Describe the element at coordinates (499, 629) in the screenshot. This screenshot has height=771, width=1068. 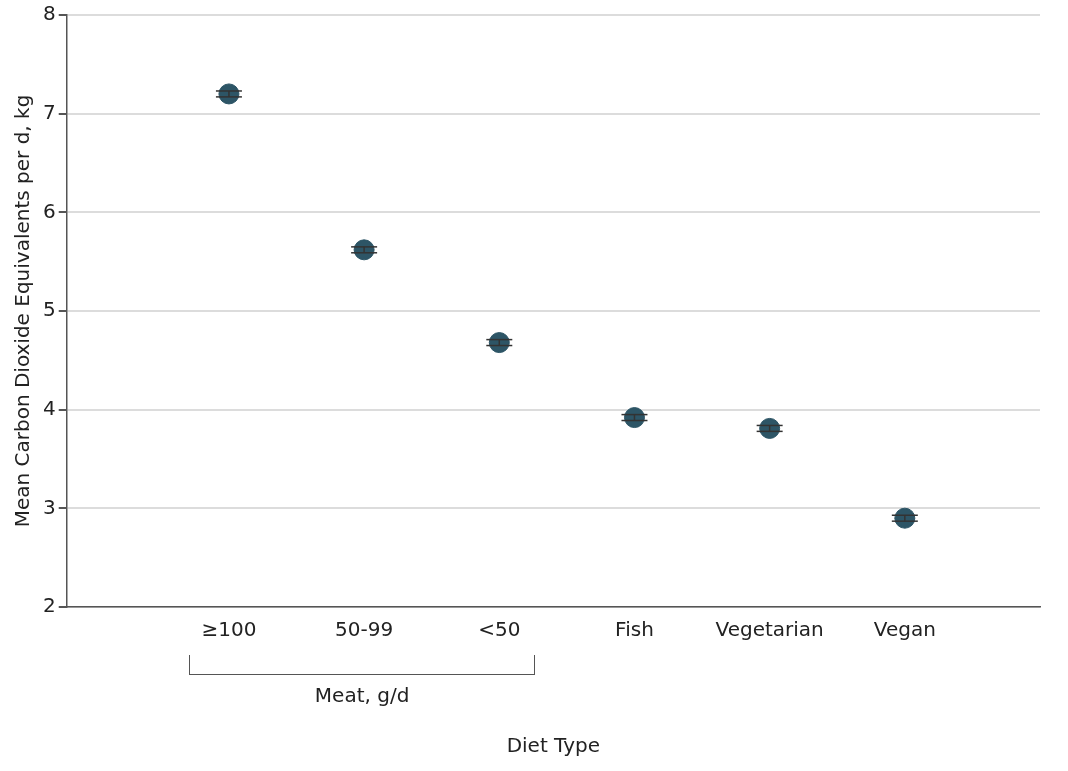
I see `x-tick-label: <50` at that location.